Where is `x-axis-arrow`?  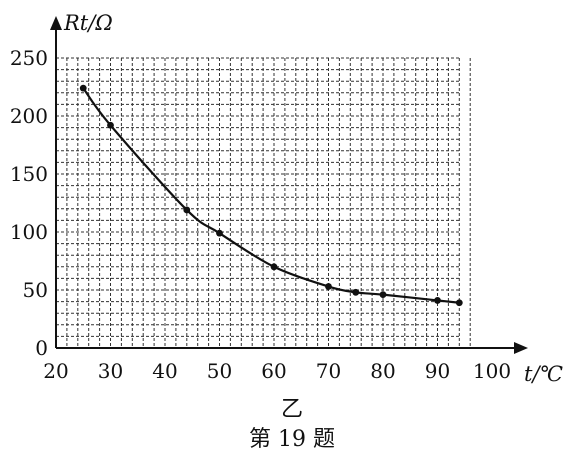
x-axis-arrow is located at coordinates (521, 348).